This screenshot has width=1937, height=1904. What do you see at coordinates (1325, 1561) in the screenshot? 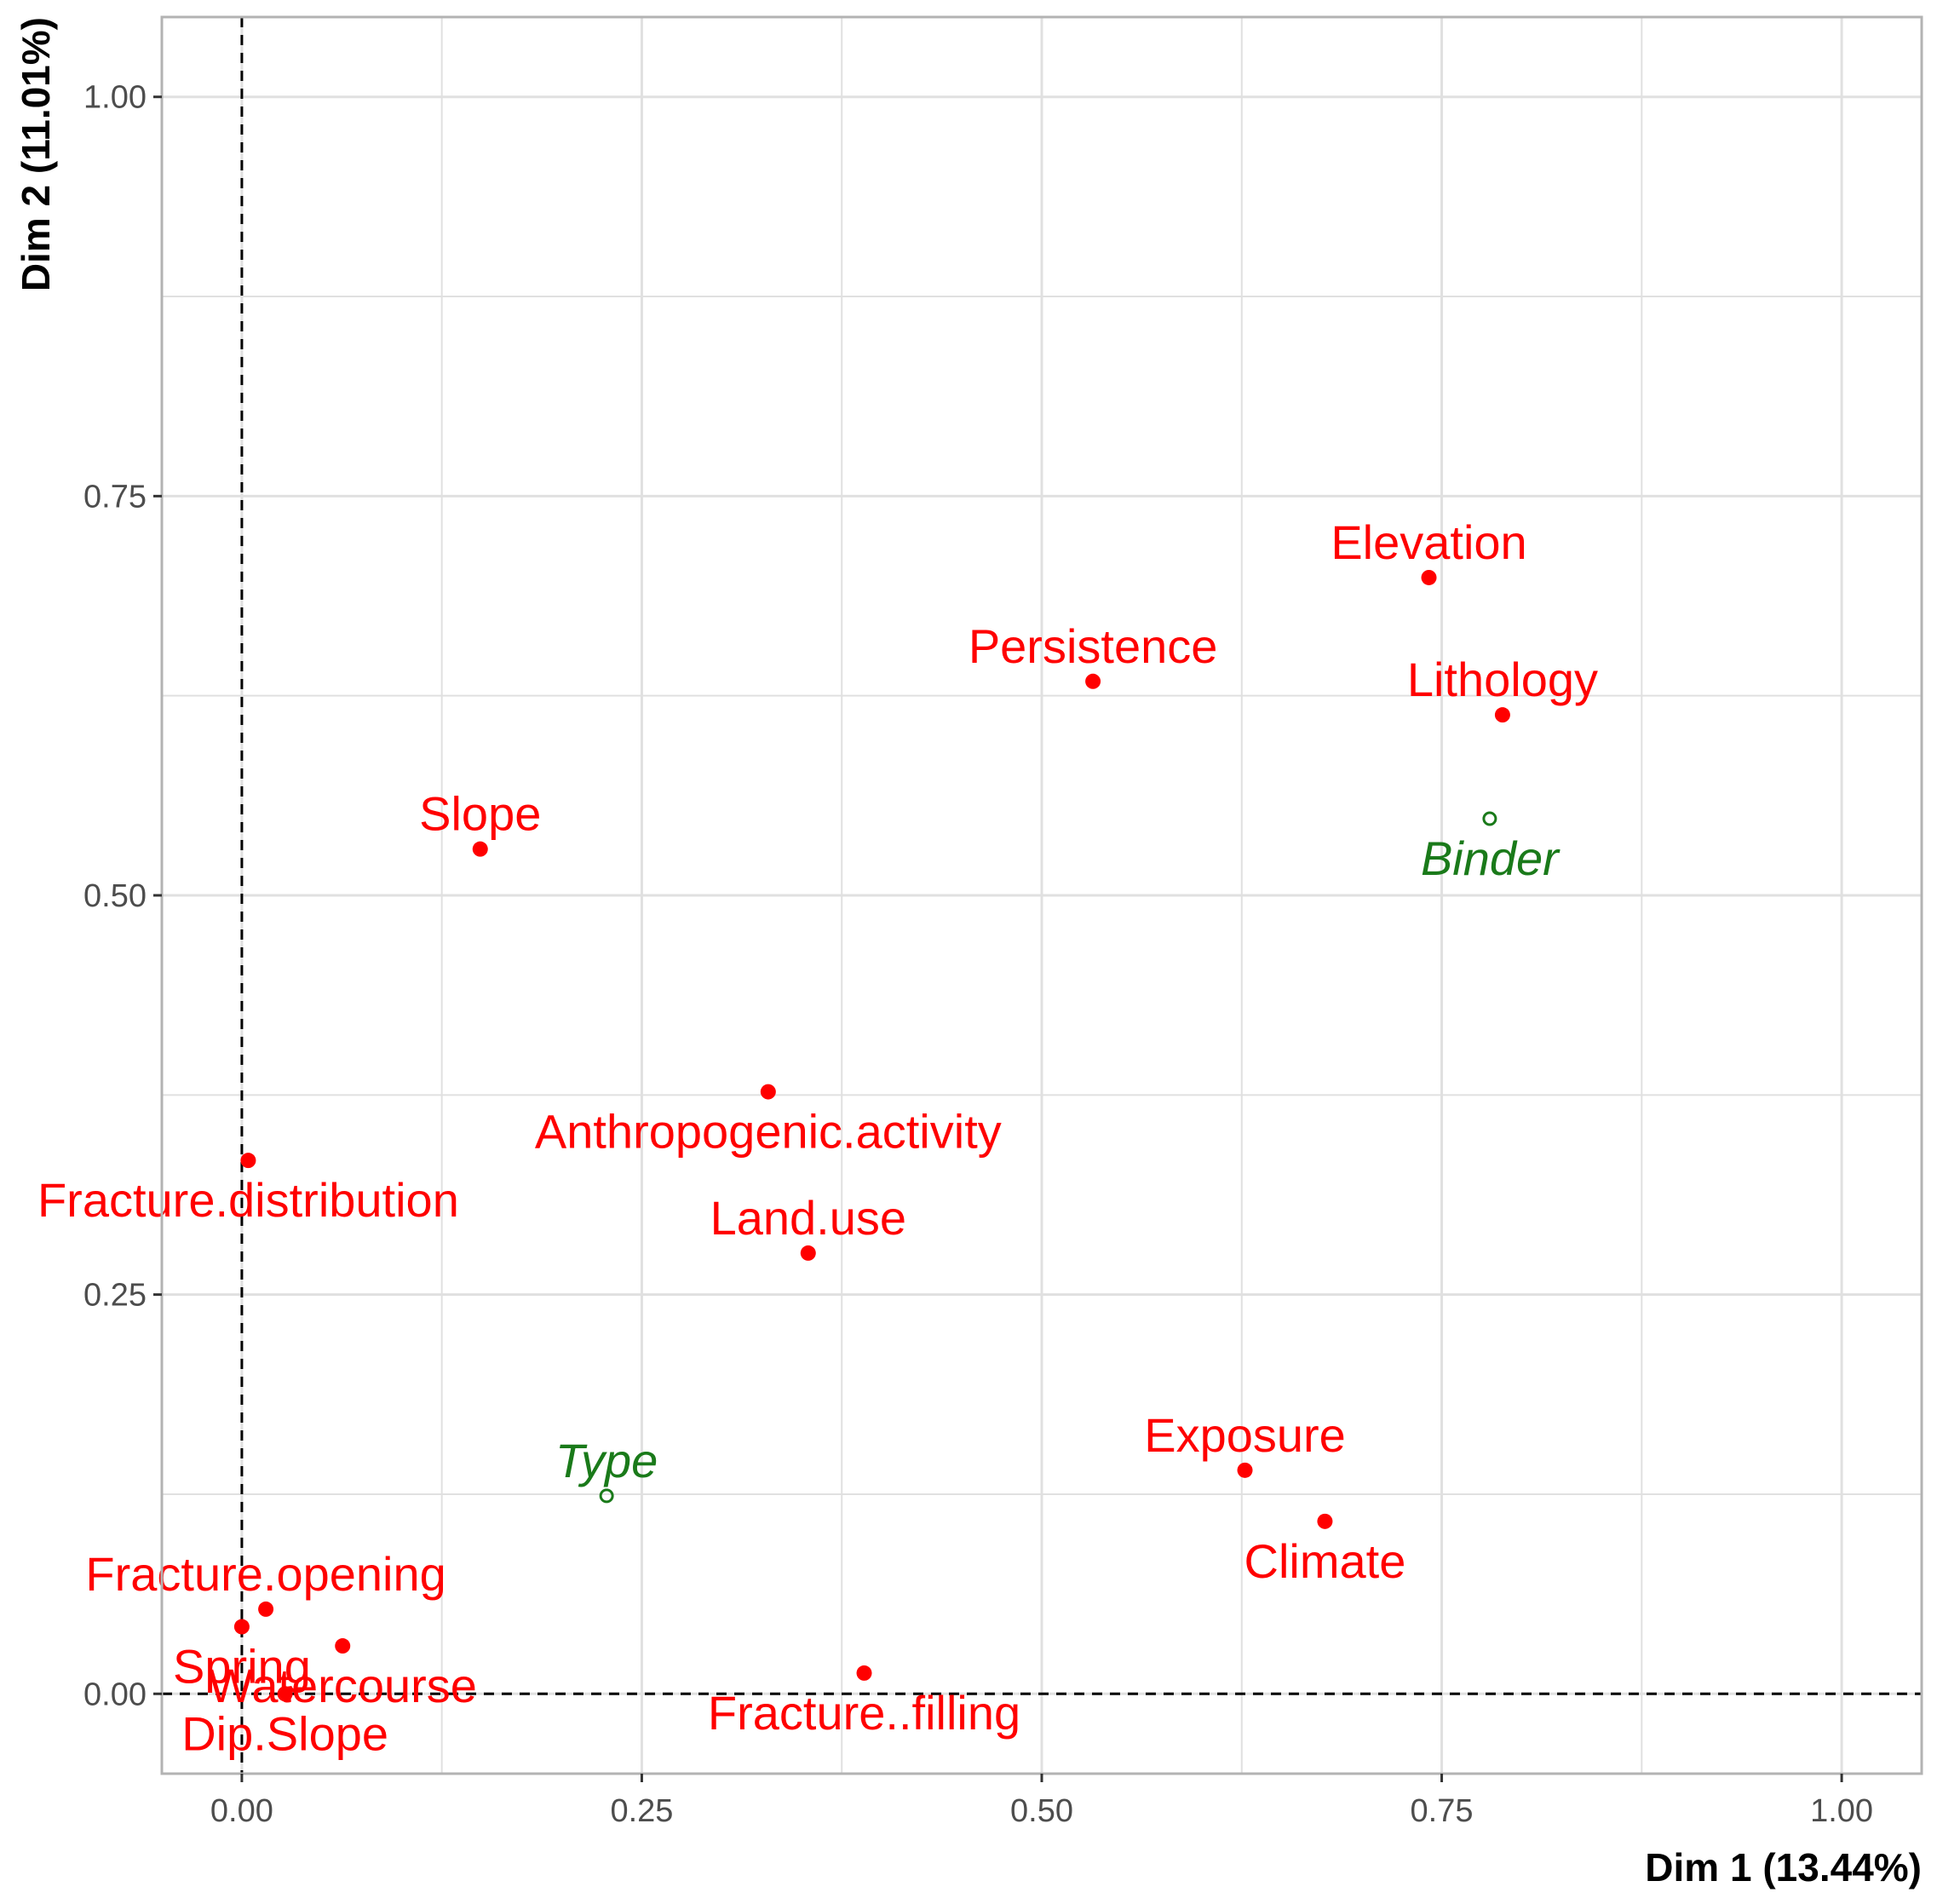
I see `point-label: Climate` at bounding box center [1325, 1561].